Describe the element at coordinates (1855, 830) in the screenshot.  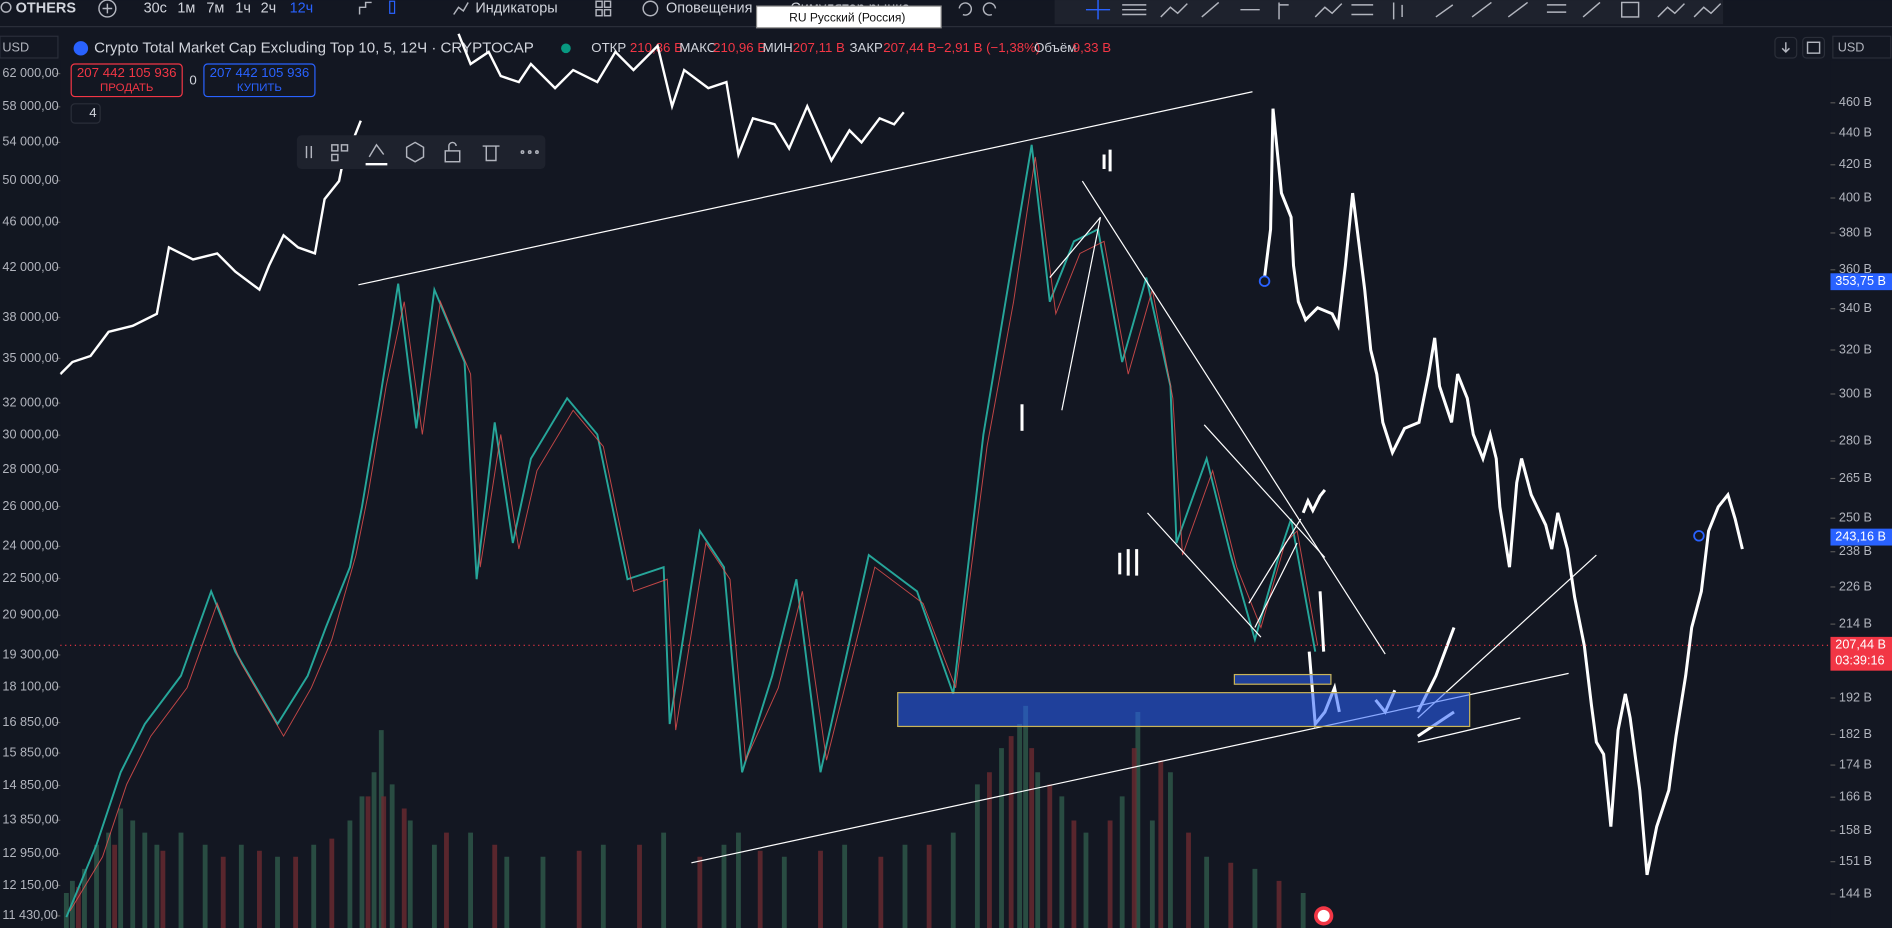
I see `y2-tick-label: 158 B` at that location.